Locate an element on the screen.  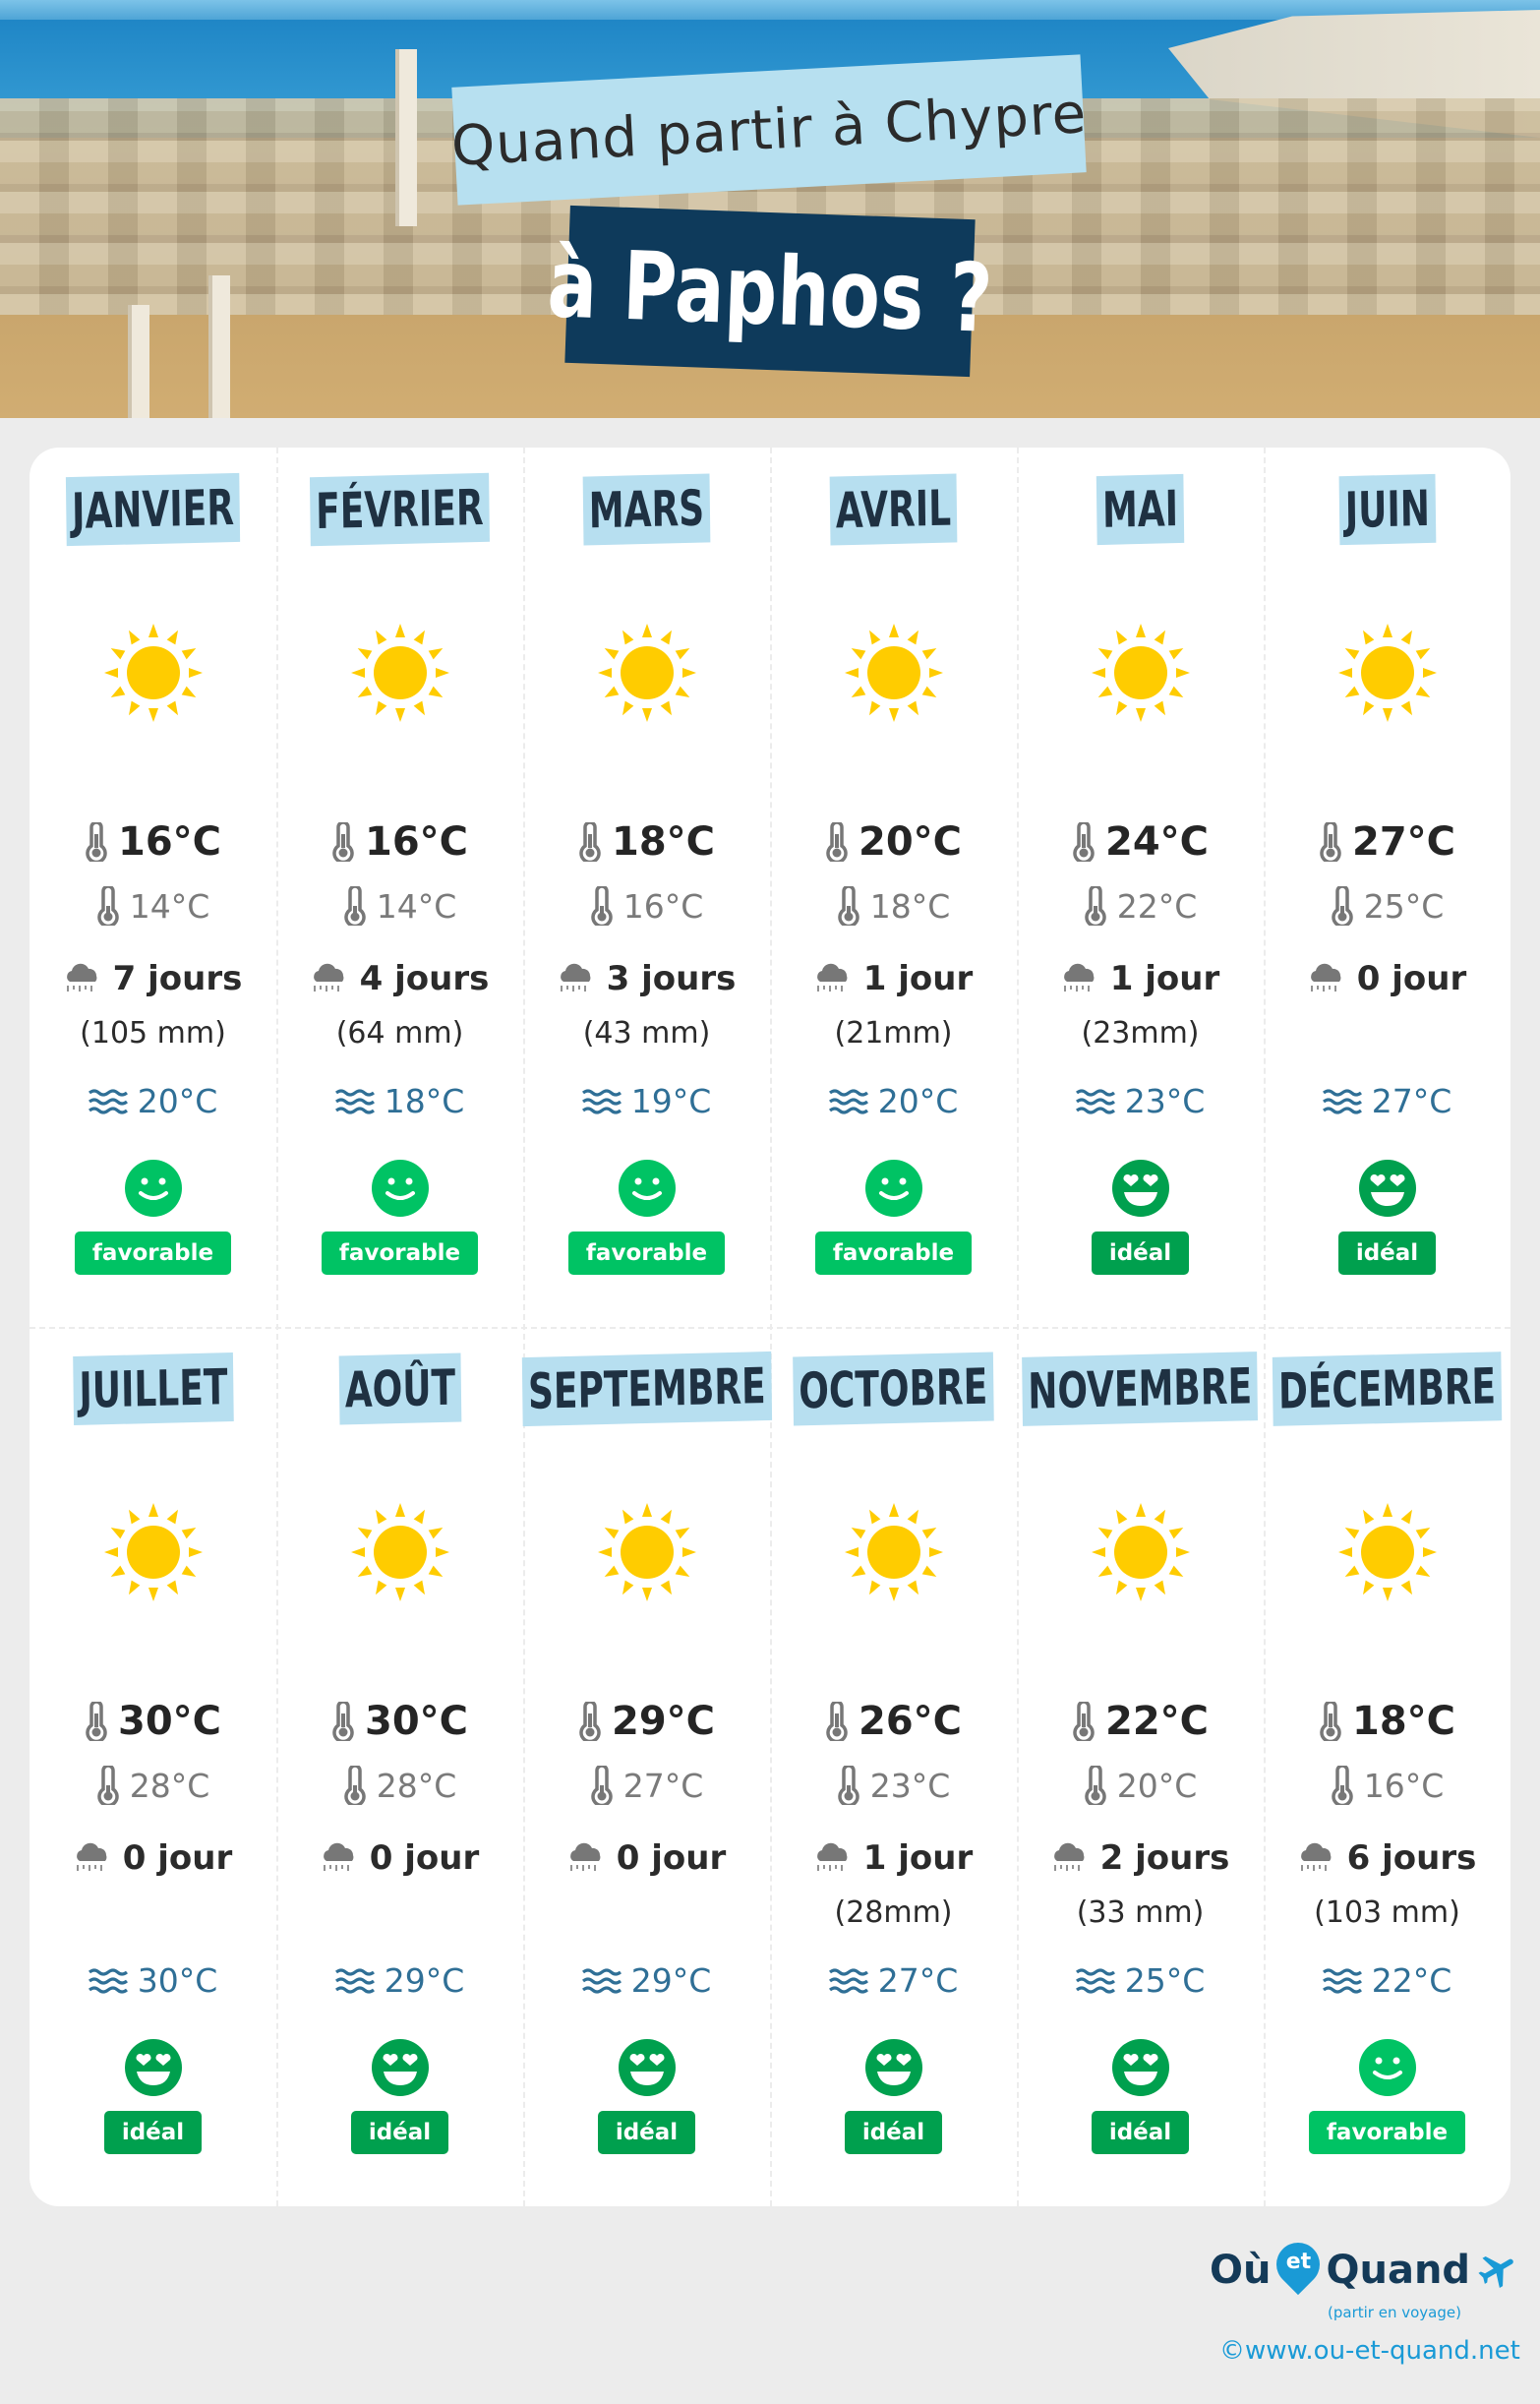
min-temperature: 28°C is located at coordinates (153, 1785).